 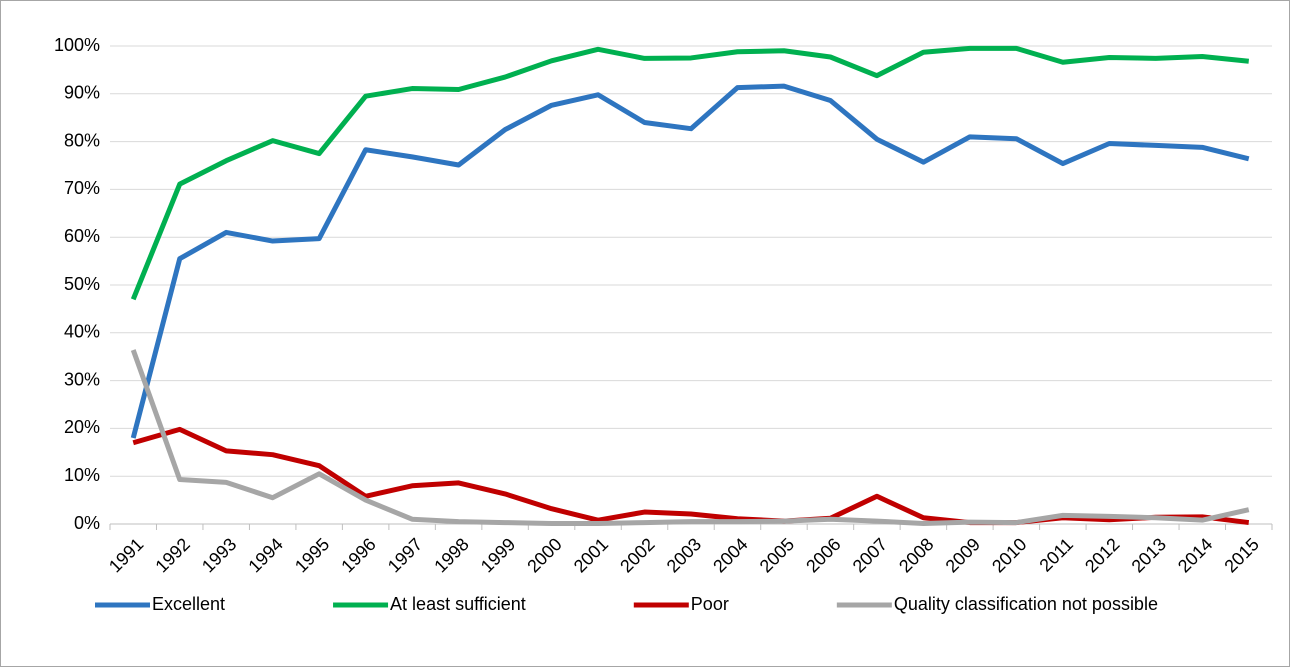 What do you see at coordinates (77, 45) in the screenshot?
I see `y-tick-label: 100%` at bounding box center [77, 45].